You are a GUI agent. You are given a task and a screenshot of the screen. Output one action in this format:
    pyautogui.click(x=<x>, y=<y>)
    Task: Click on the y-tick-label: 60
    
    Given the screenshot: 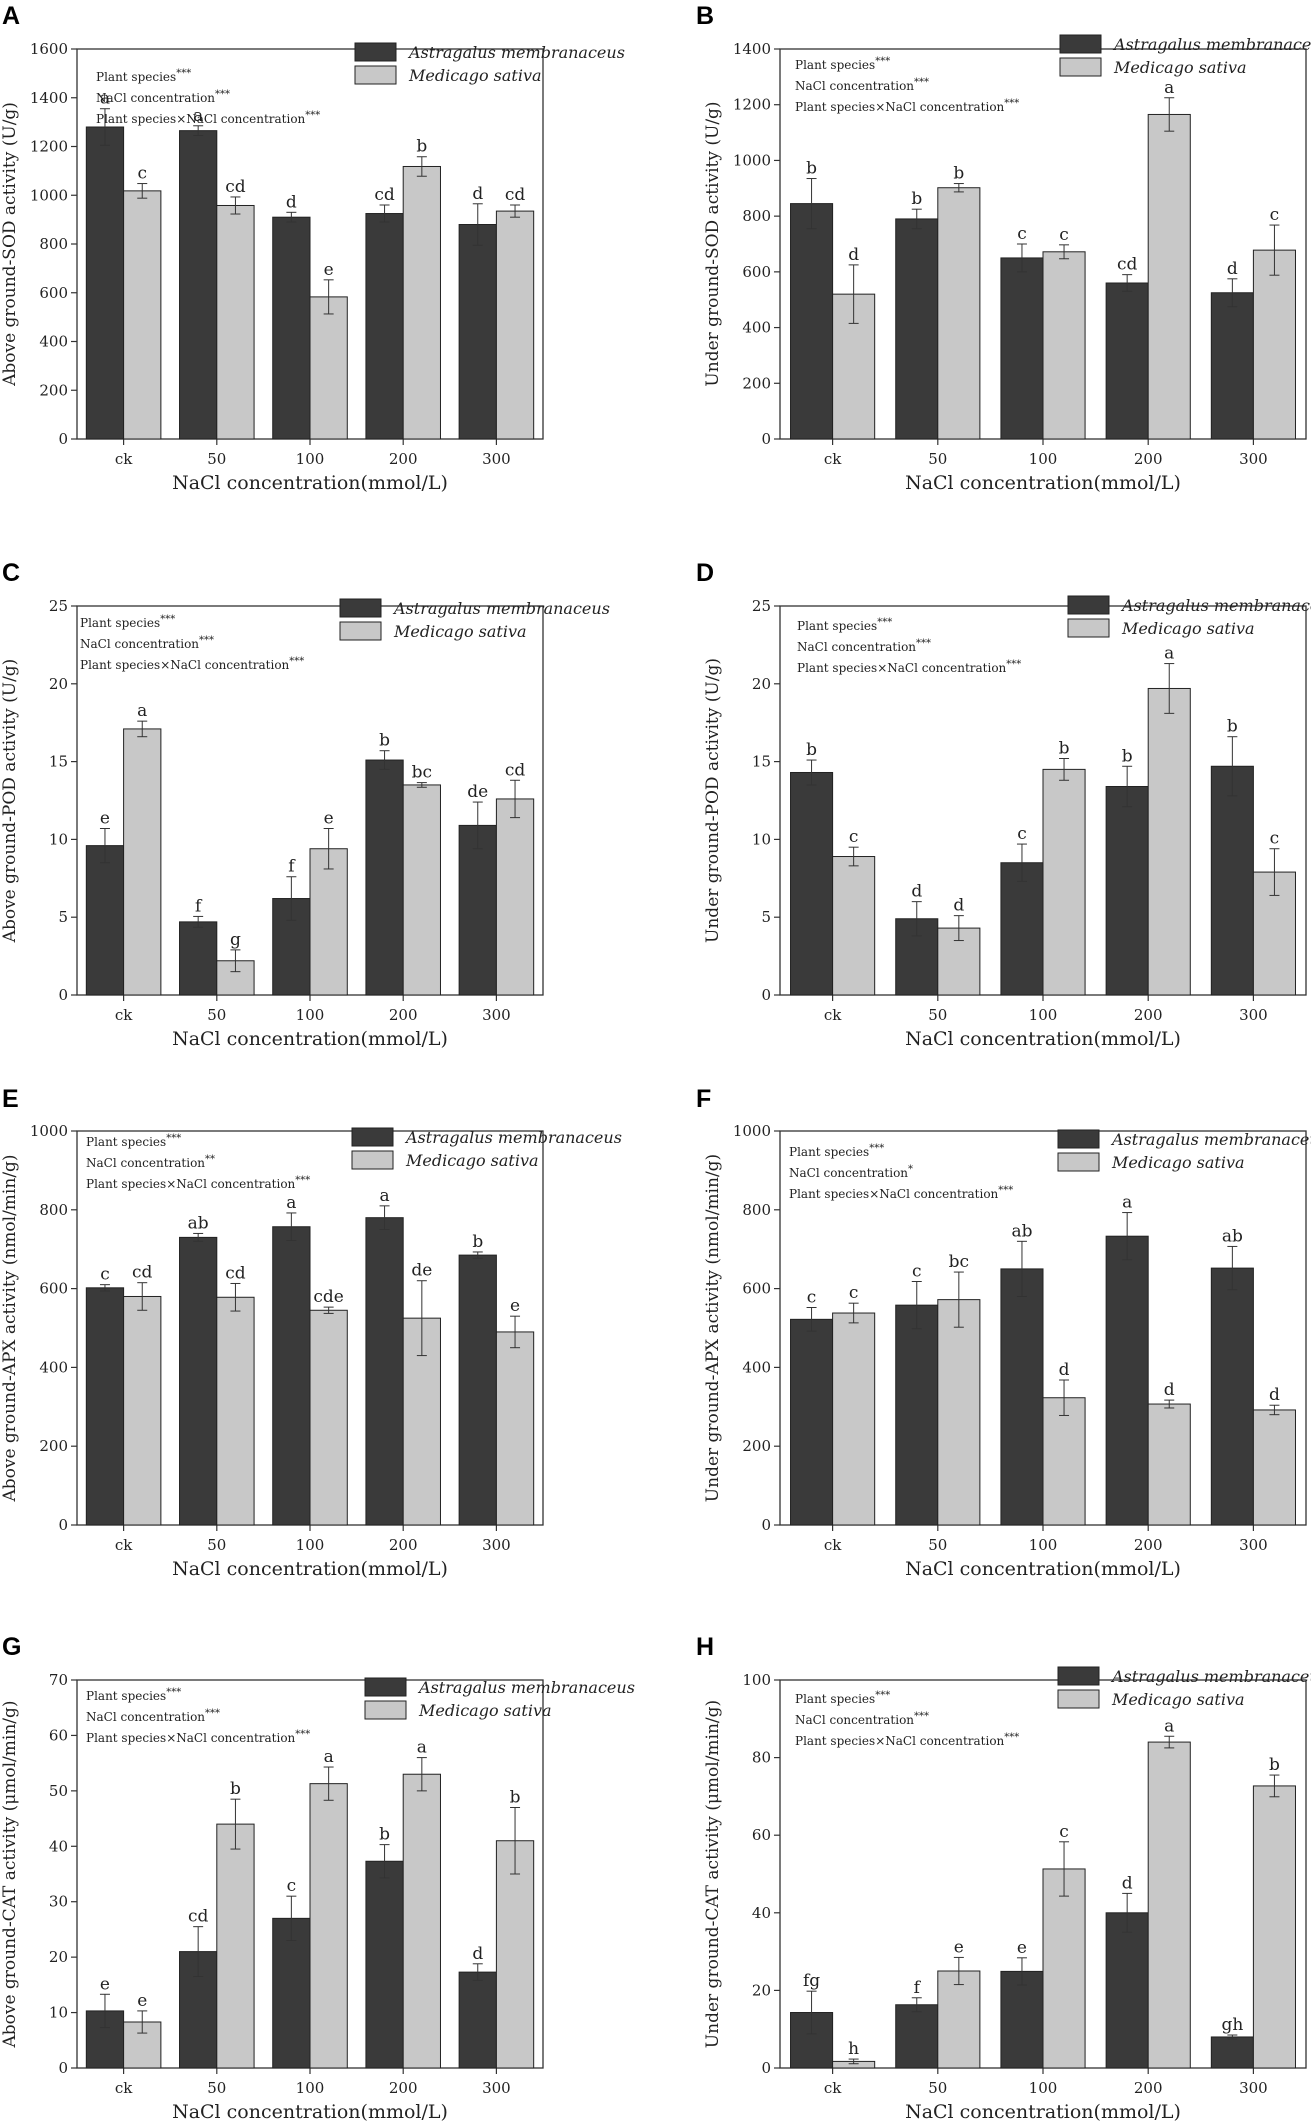 What is the action you would take?
    pyautogui.click(x=58, y=1735)
    